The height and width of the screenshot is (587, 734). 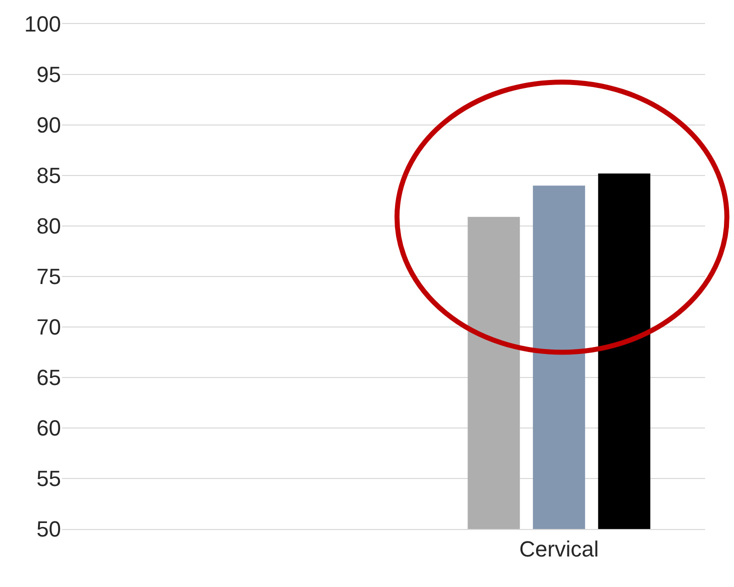 I want to click on y-tick-label: 85, so click(x=48, y=175).